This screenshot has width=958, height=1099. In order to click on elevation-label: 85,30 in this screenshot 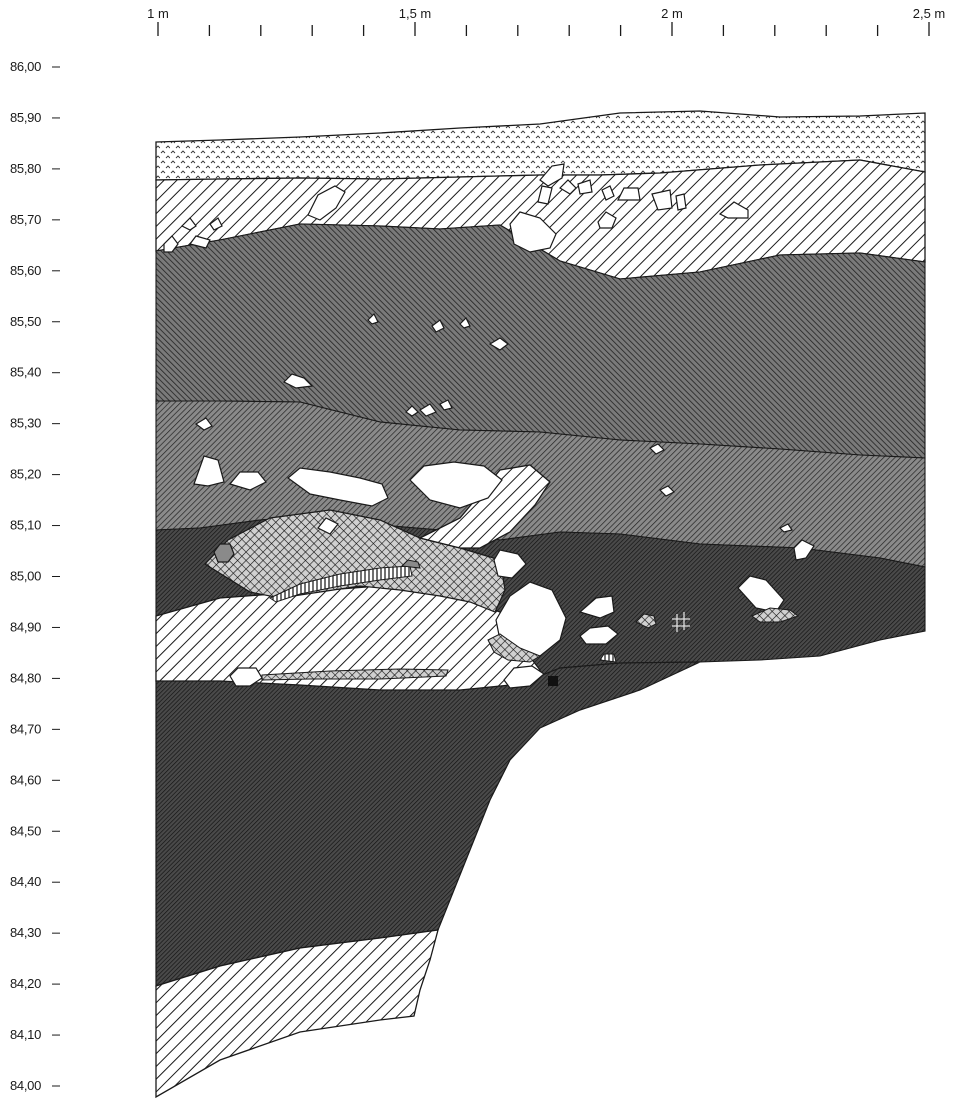, I will do `click(25, 423)`.